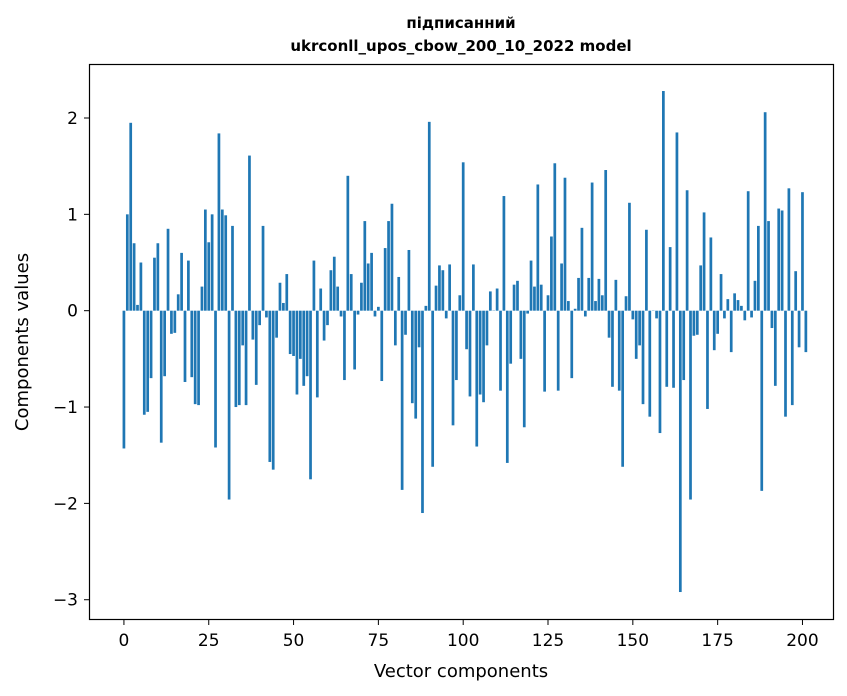 The height and width of the screenshot is (696, 847). Describe the element at coordinates (802, 641) in the screenshot. I see `x-tick-label-200: 200` at that location.